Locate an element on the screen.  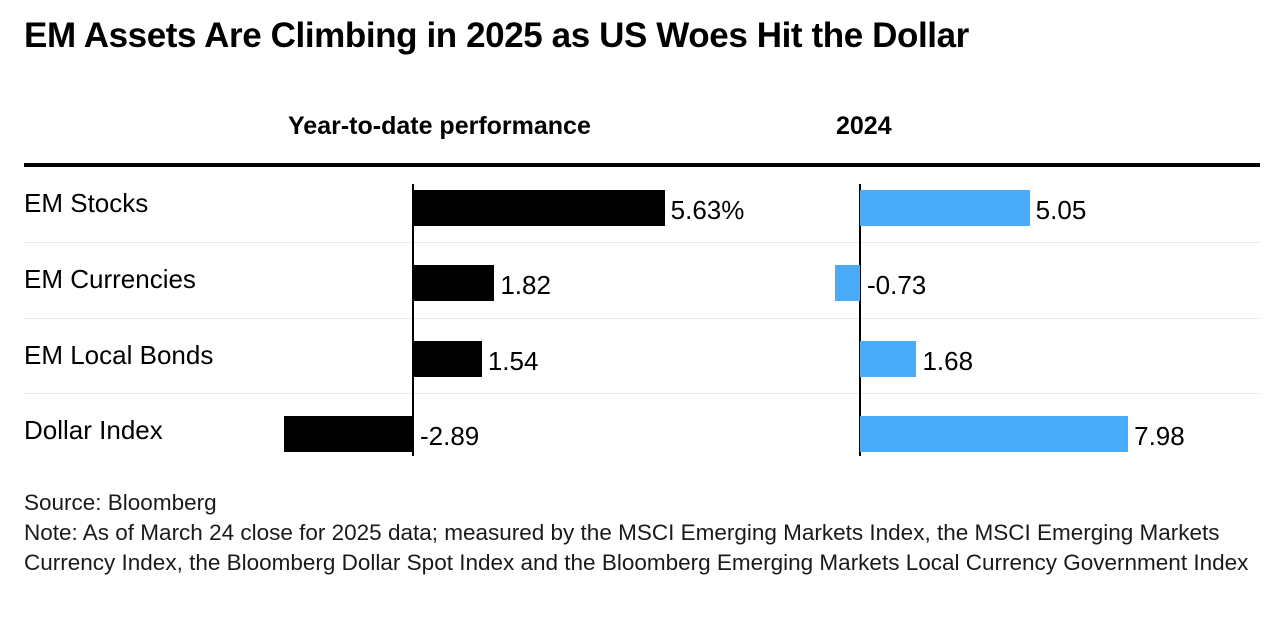
y2024-value-label: 7.98 is located at coordinates (1159, 436).